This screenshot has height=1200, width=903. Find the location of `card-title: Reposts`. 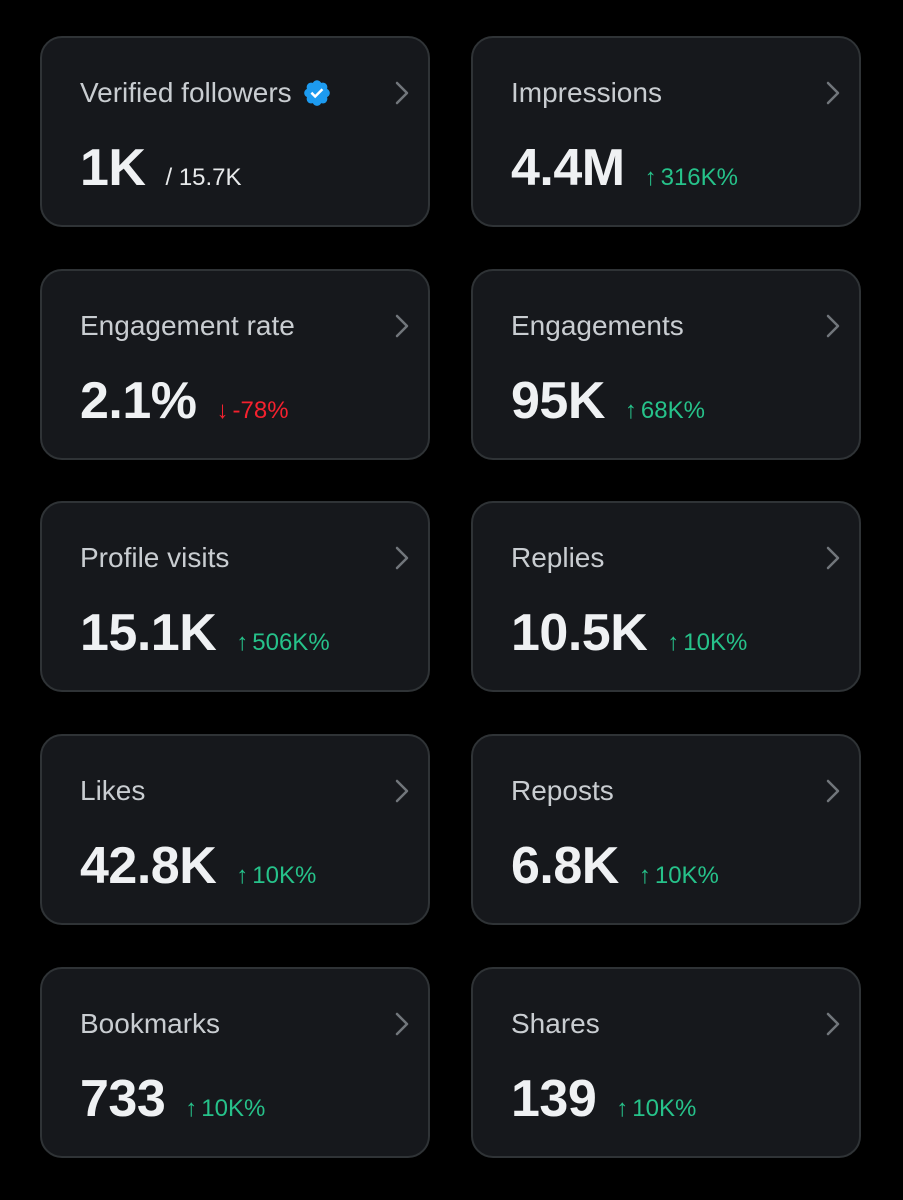

card-title: Reposts is located at coordinates (562, 791).